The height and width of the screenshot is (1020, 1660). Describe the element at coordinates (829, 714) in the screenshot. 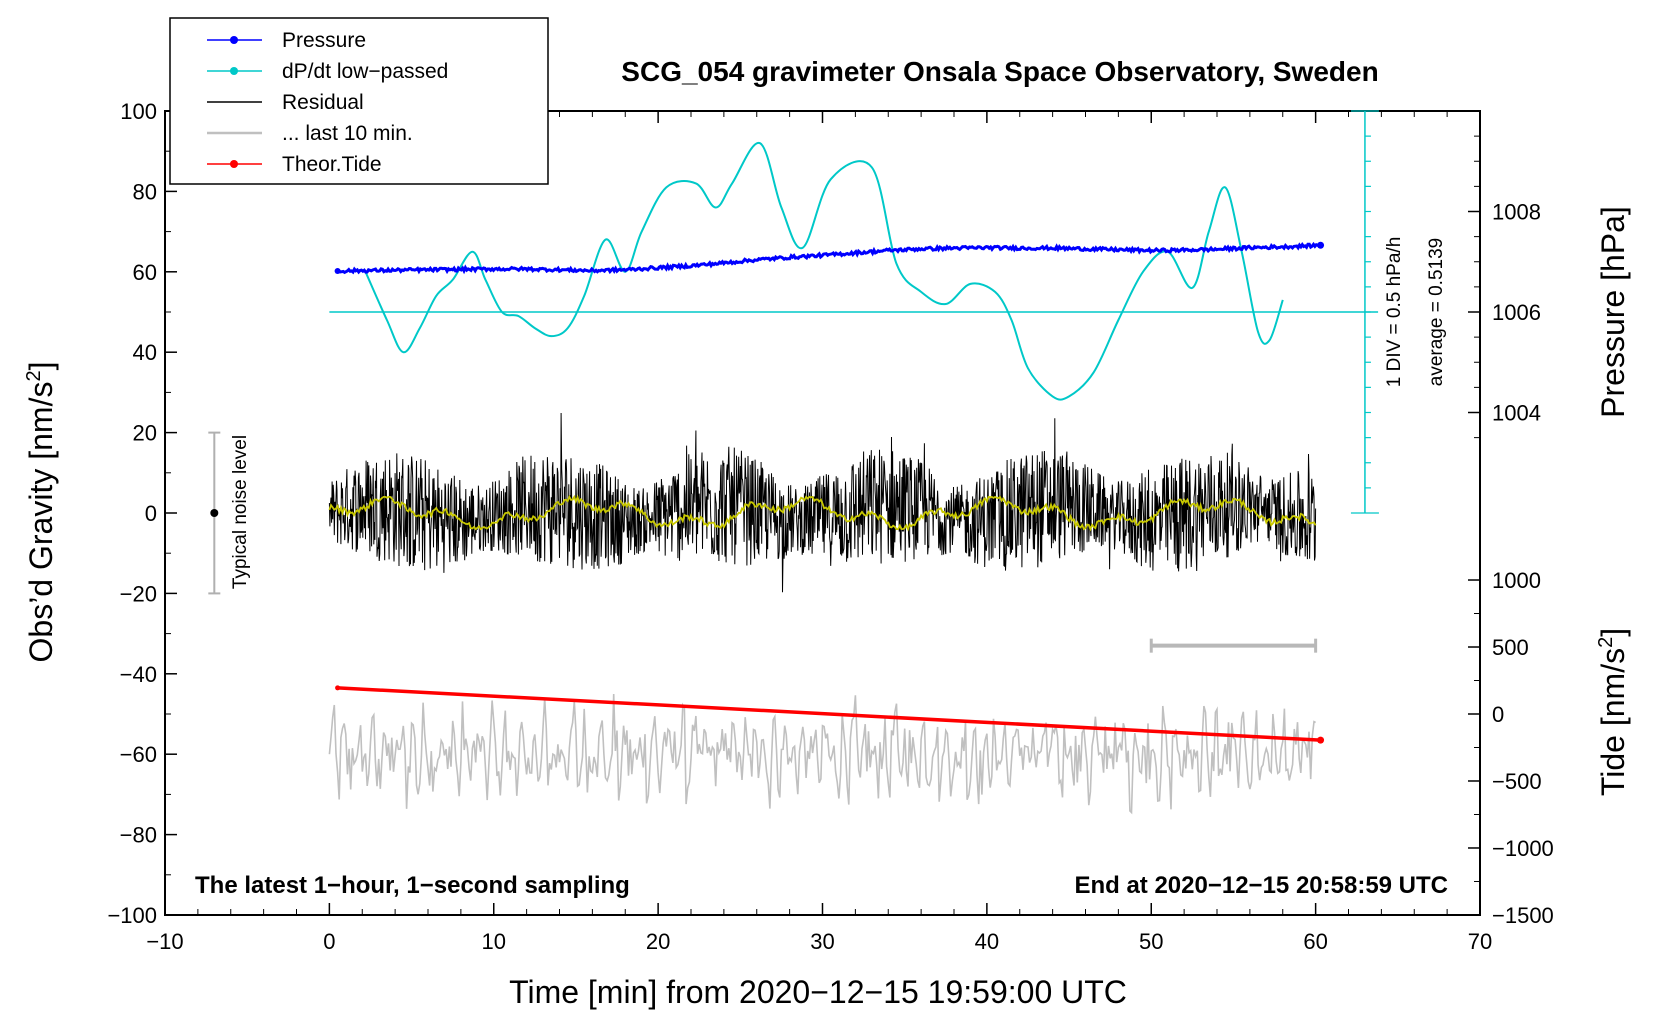

I see `series-tide` at that location.